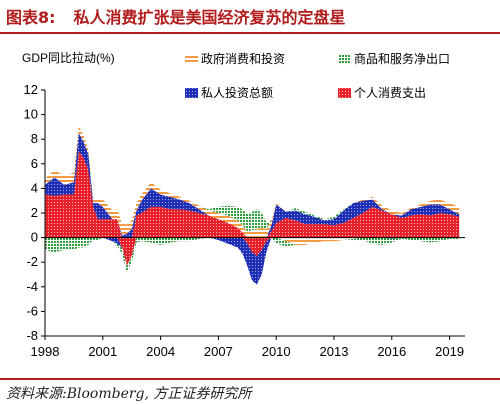  I want to click on y-tick-label: -4, so click(32, 286).